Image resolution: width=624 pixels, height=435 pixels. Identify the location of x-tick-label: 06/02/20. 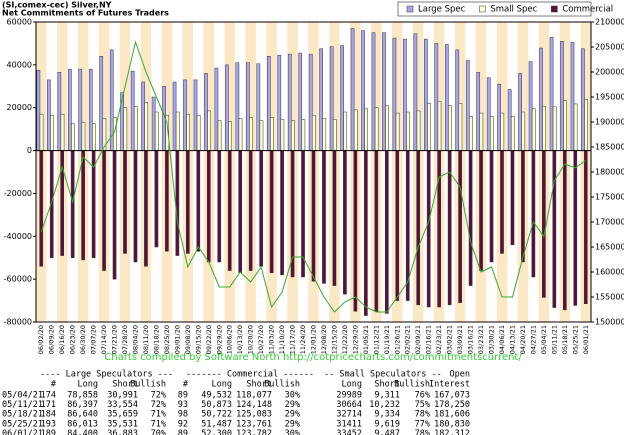
(41, 339).